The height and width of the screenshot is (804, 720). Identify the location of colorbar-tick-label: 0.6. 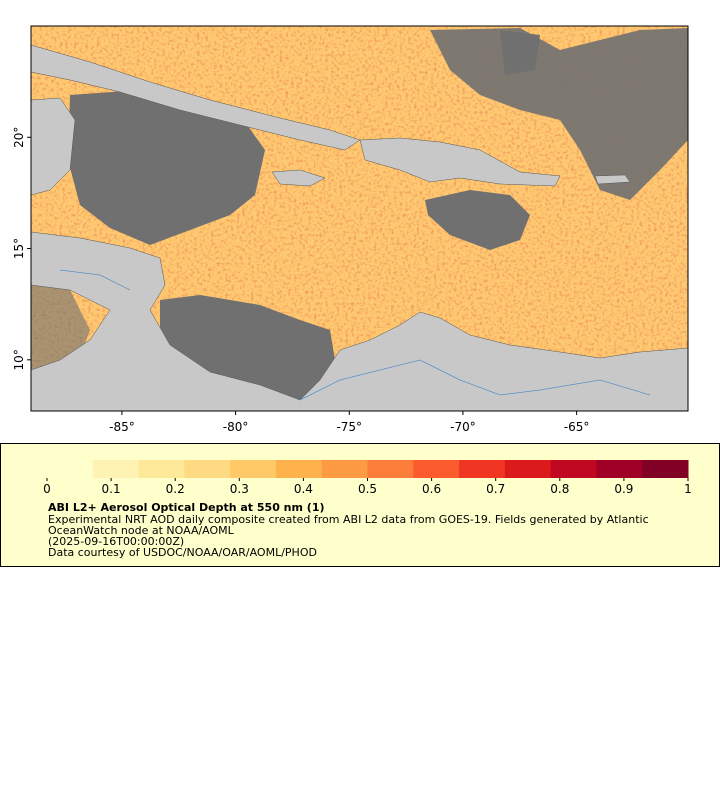
(431, 489).